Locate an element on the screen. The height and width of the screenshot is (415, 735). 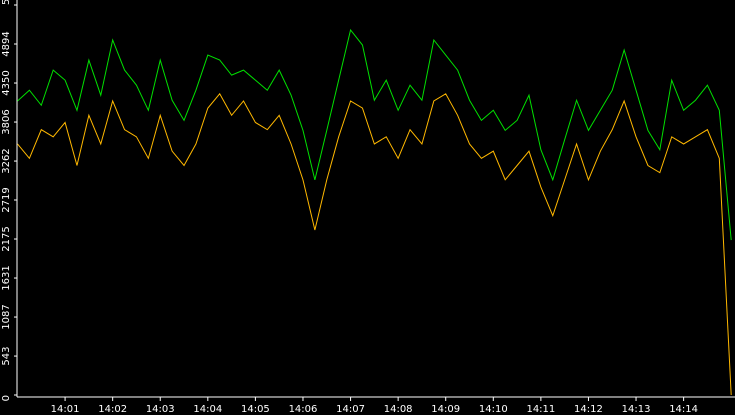
x-tick-label: 14:09 is located at coordinates (445, 409).